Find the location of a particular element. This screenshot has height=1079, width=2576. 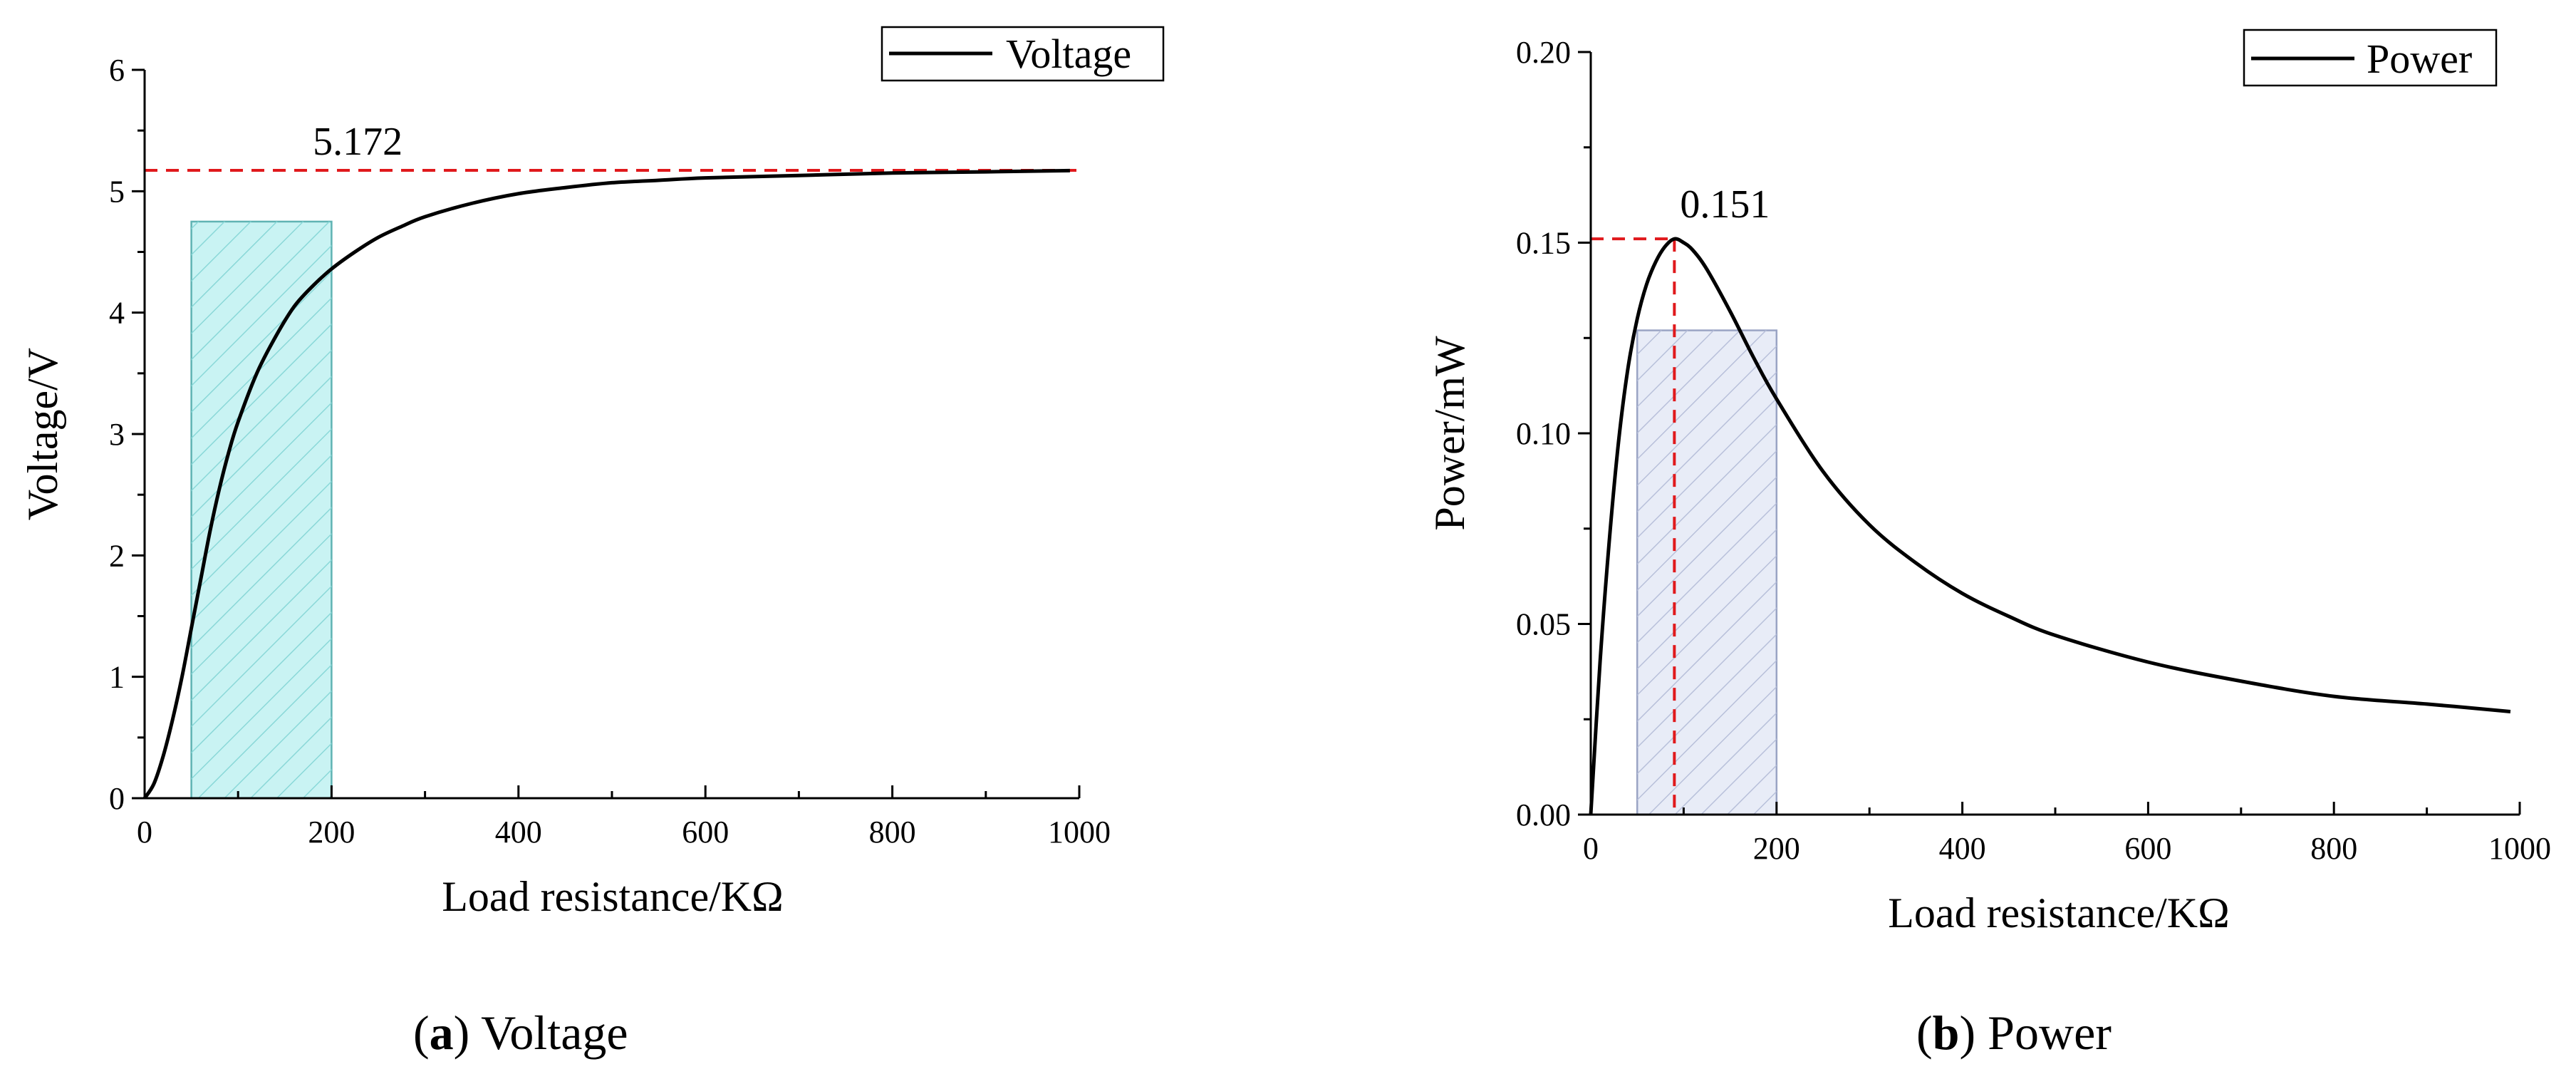

caption-text: Power is located at coordinates (2050, 1033).